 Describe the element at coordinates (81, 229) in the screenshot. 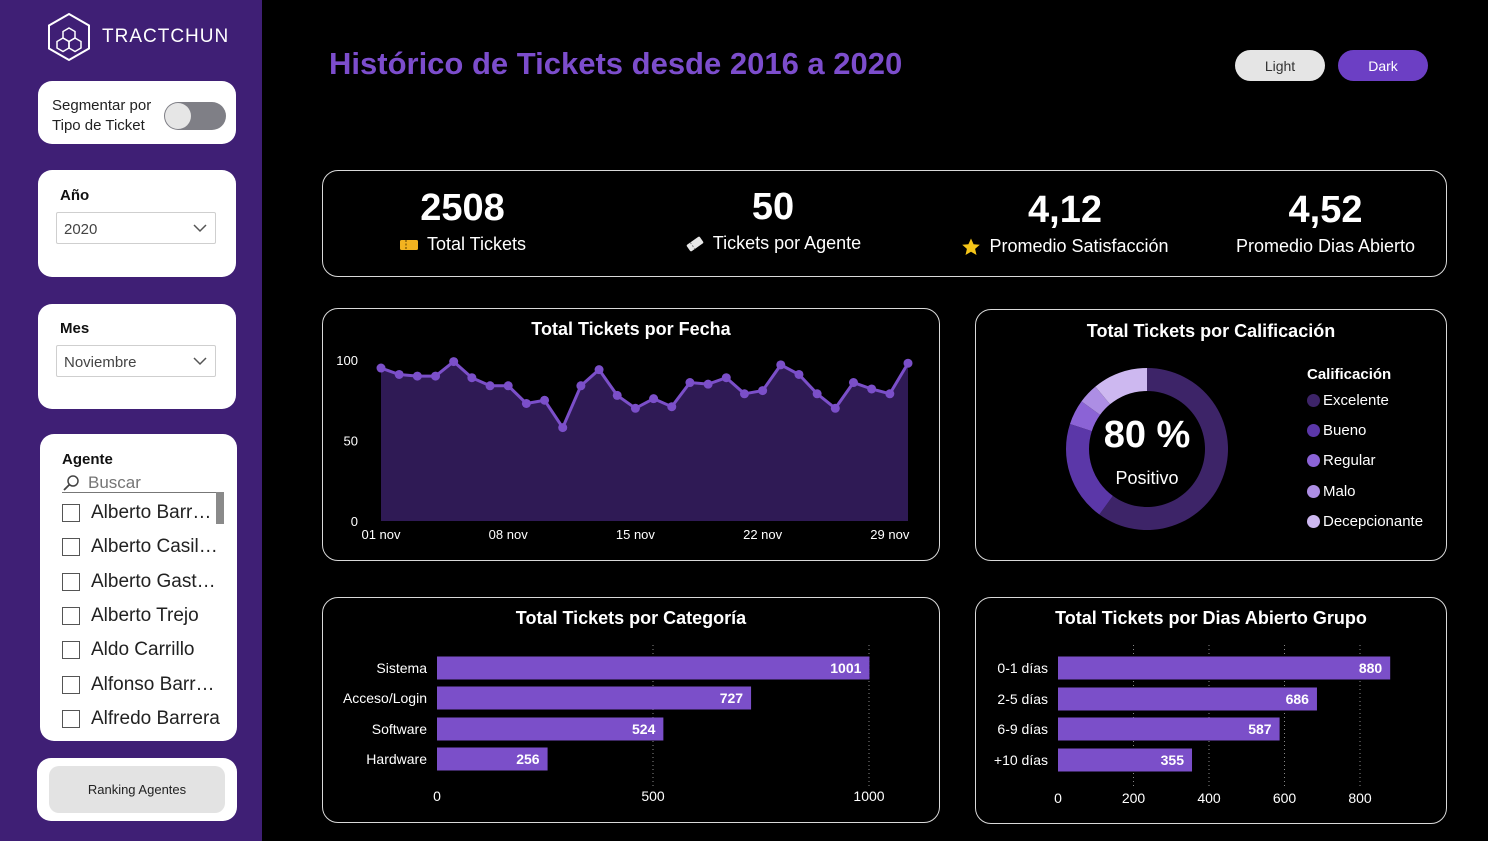

I see `year-select-value: 2020` at that location.